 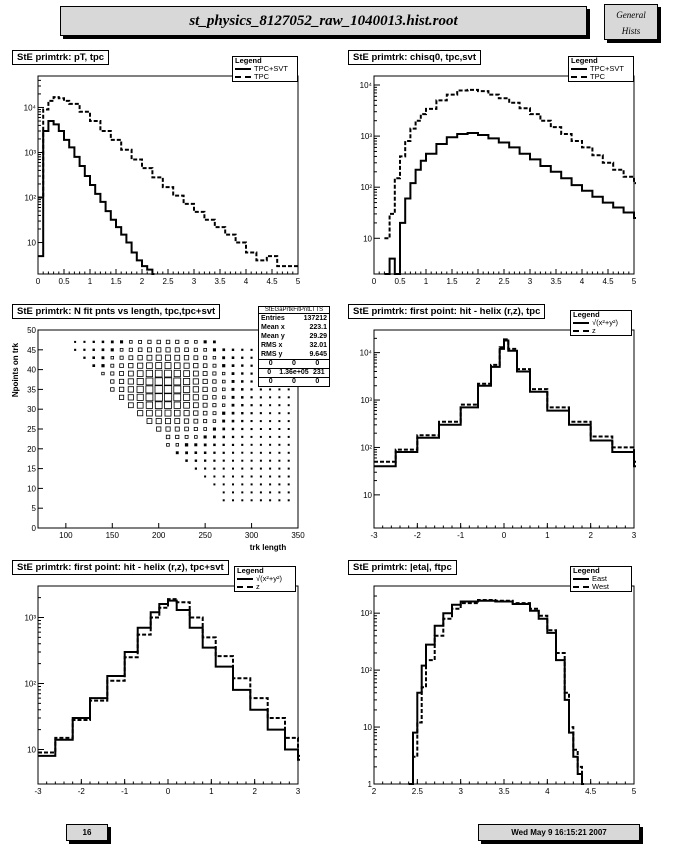 I want to click on plot-frame, so click(x=504, y=175).